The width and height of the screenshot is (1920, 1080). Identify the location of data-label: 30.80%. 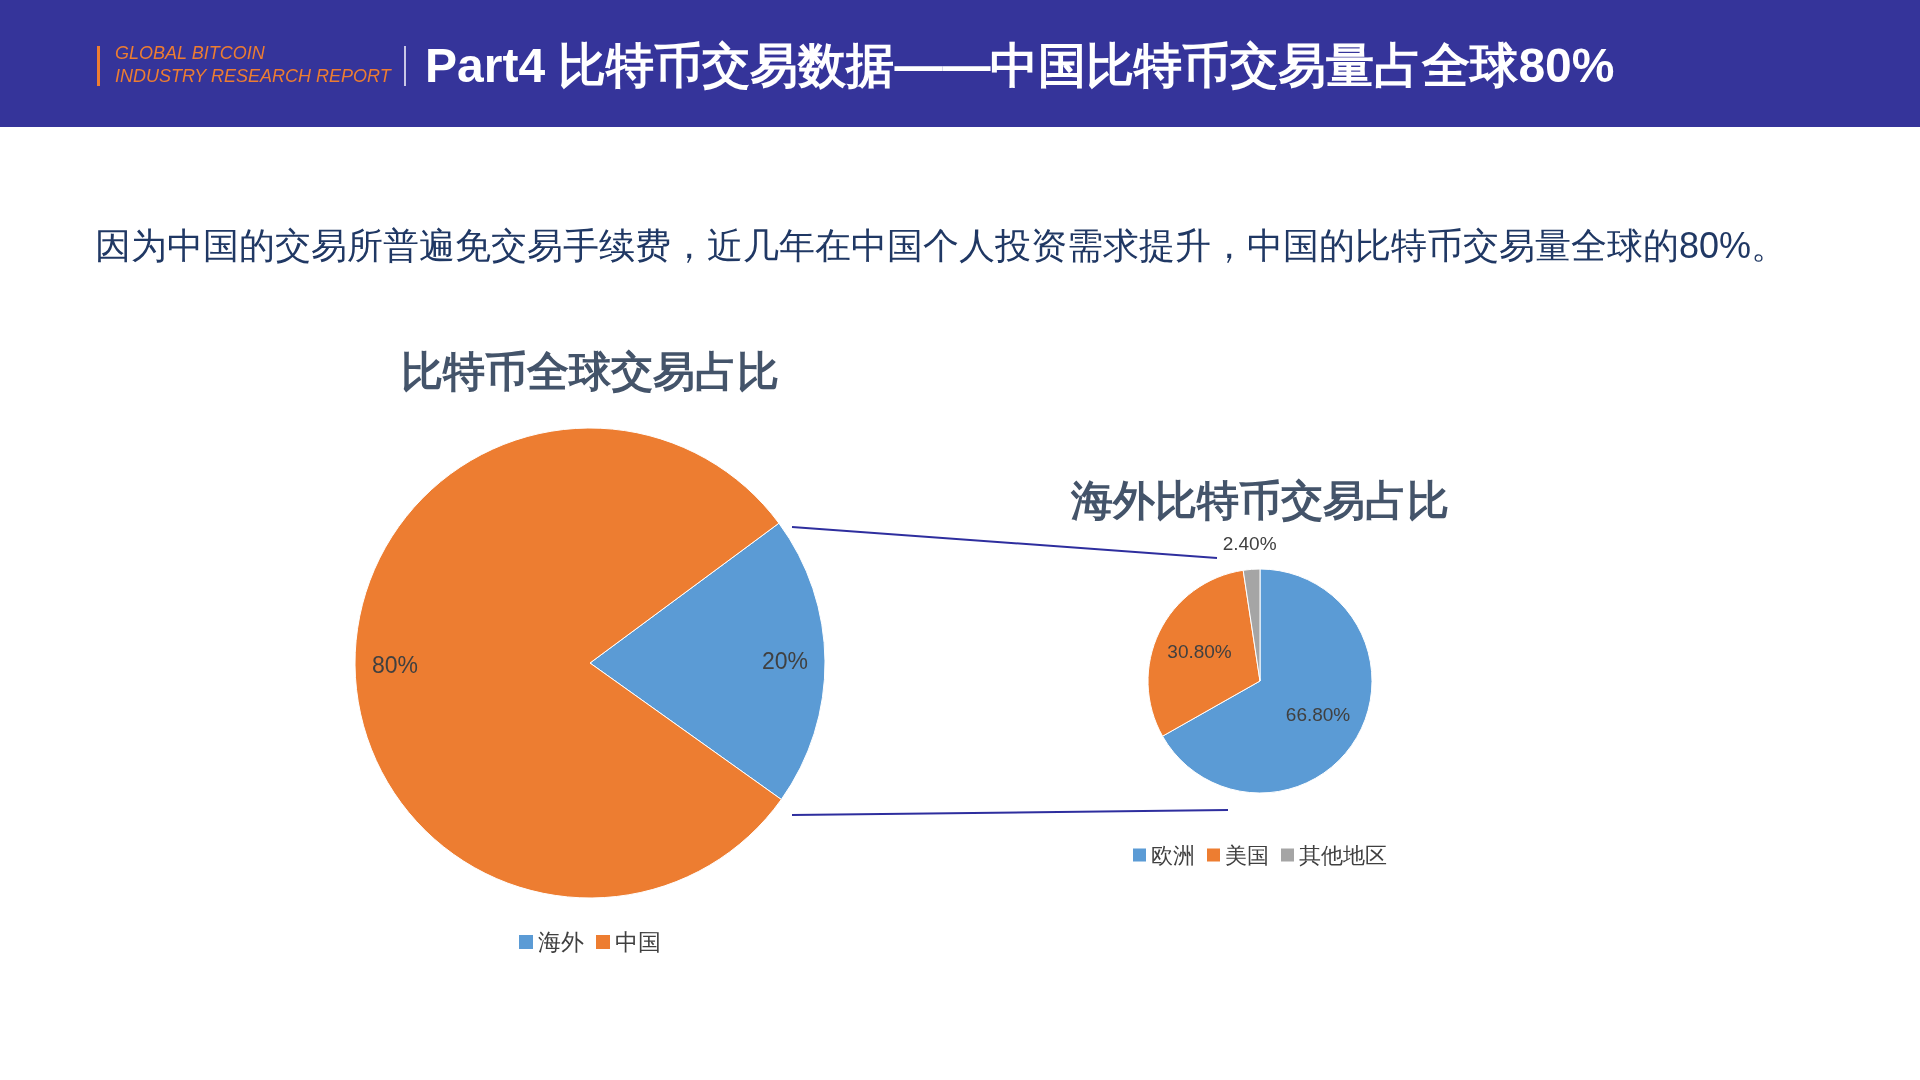
(1199, 652).